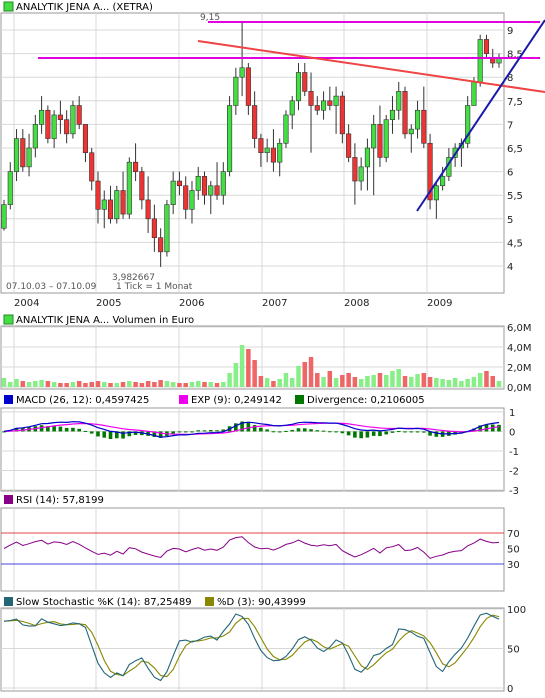 The width and height of the screenshot is (545, 698). What do you see at coordinates (51, 287) in the screenshot?
I see `date-range-label: 07.10.03 – 07.10.09` at bounding box center [51, 287].